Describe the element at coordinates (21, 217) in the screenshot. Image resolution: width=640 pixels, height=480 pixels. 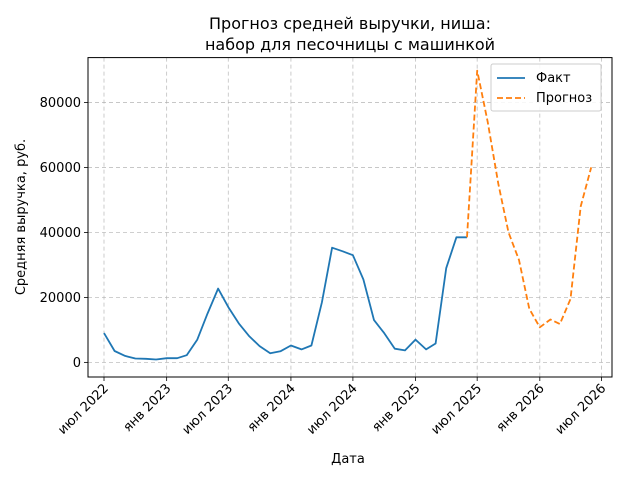
I see `y-axis-label: Средняя выручка, руб.` at that location.